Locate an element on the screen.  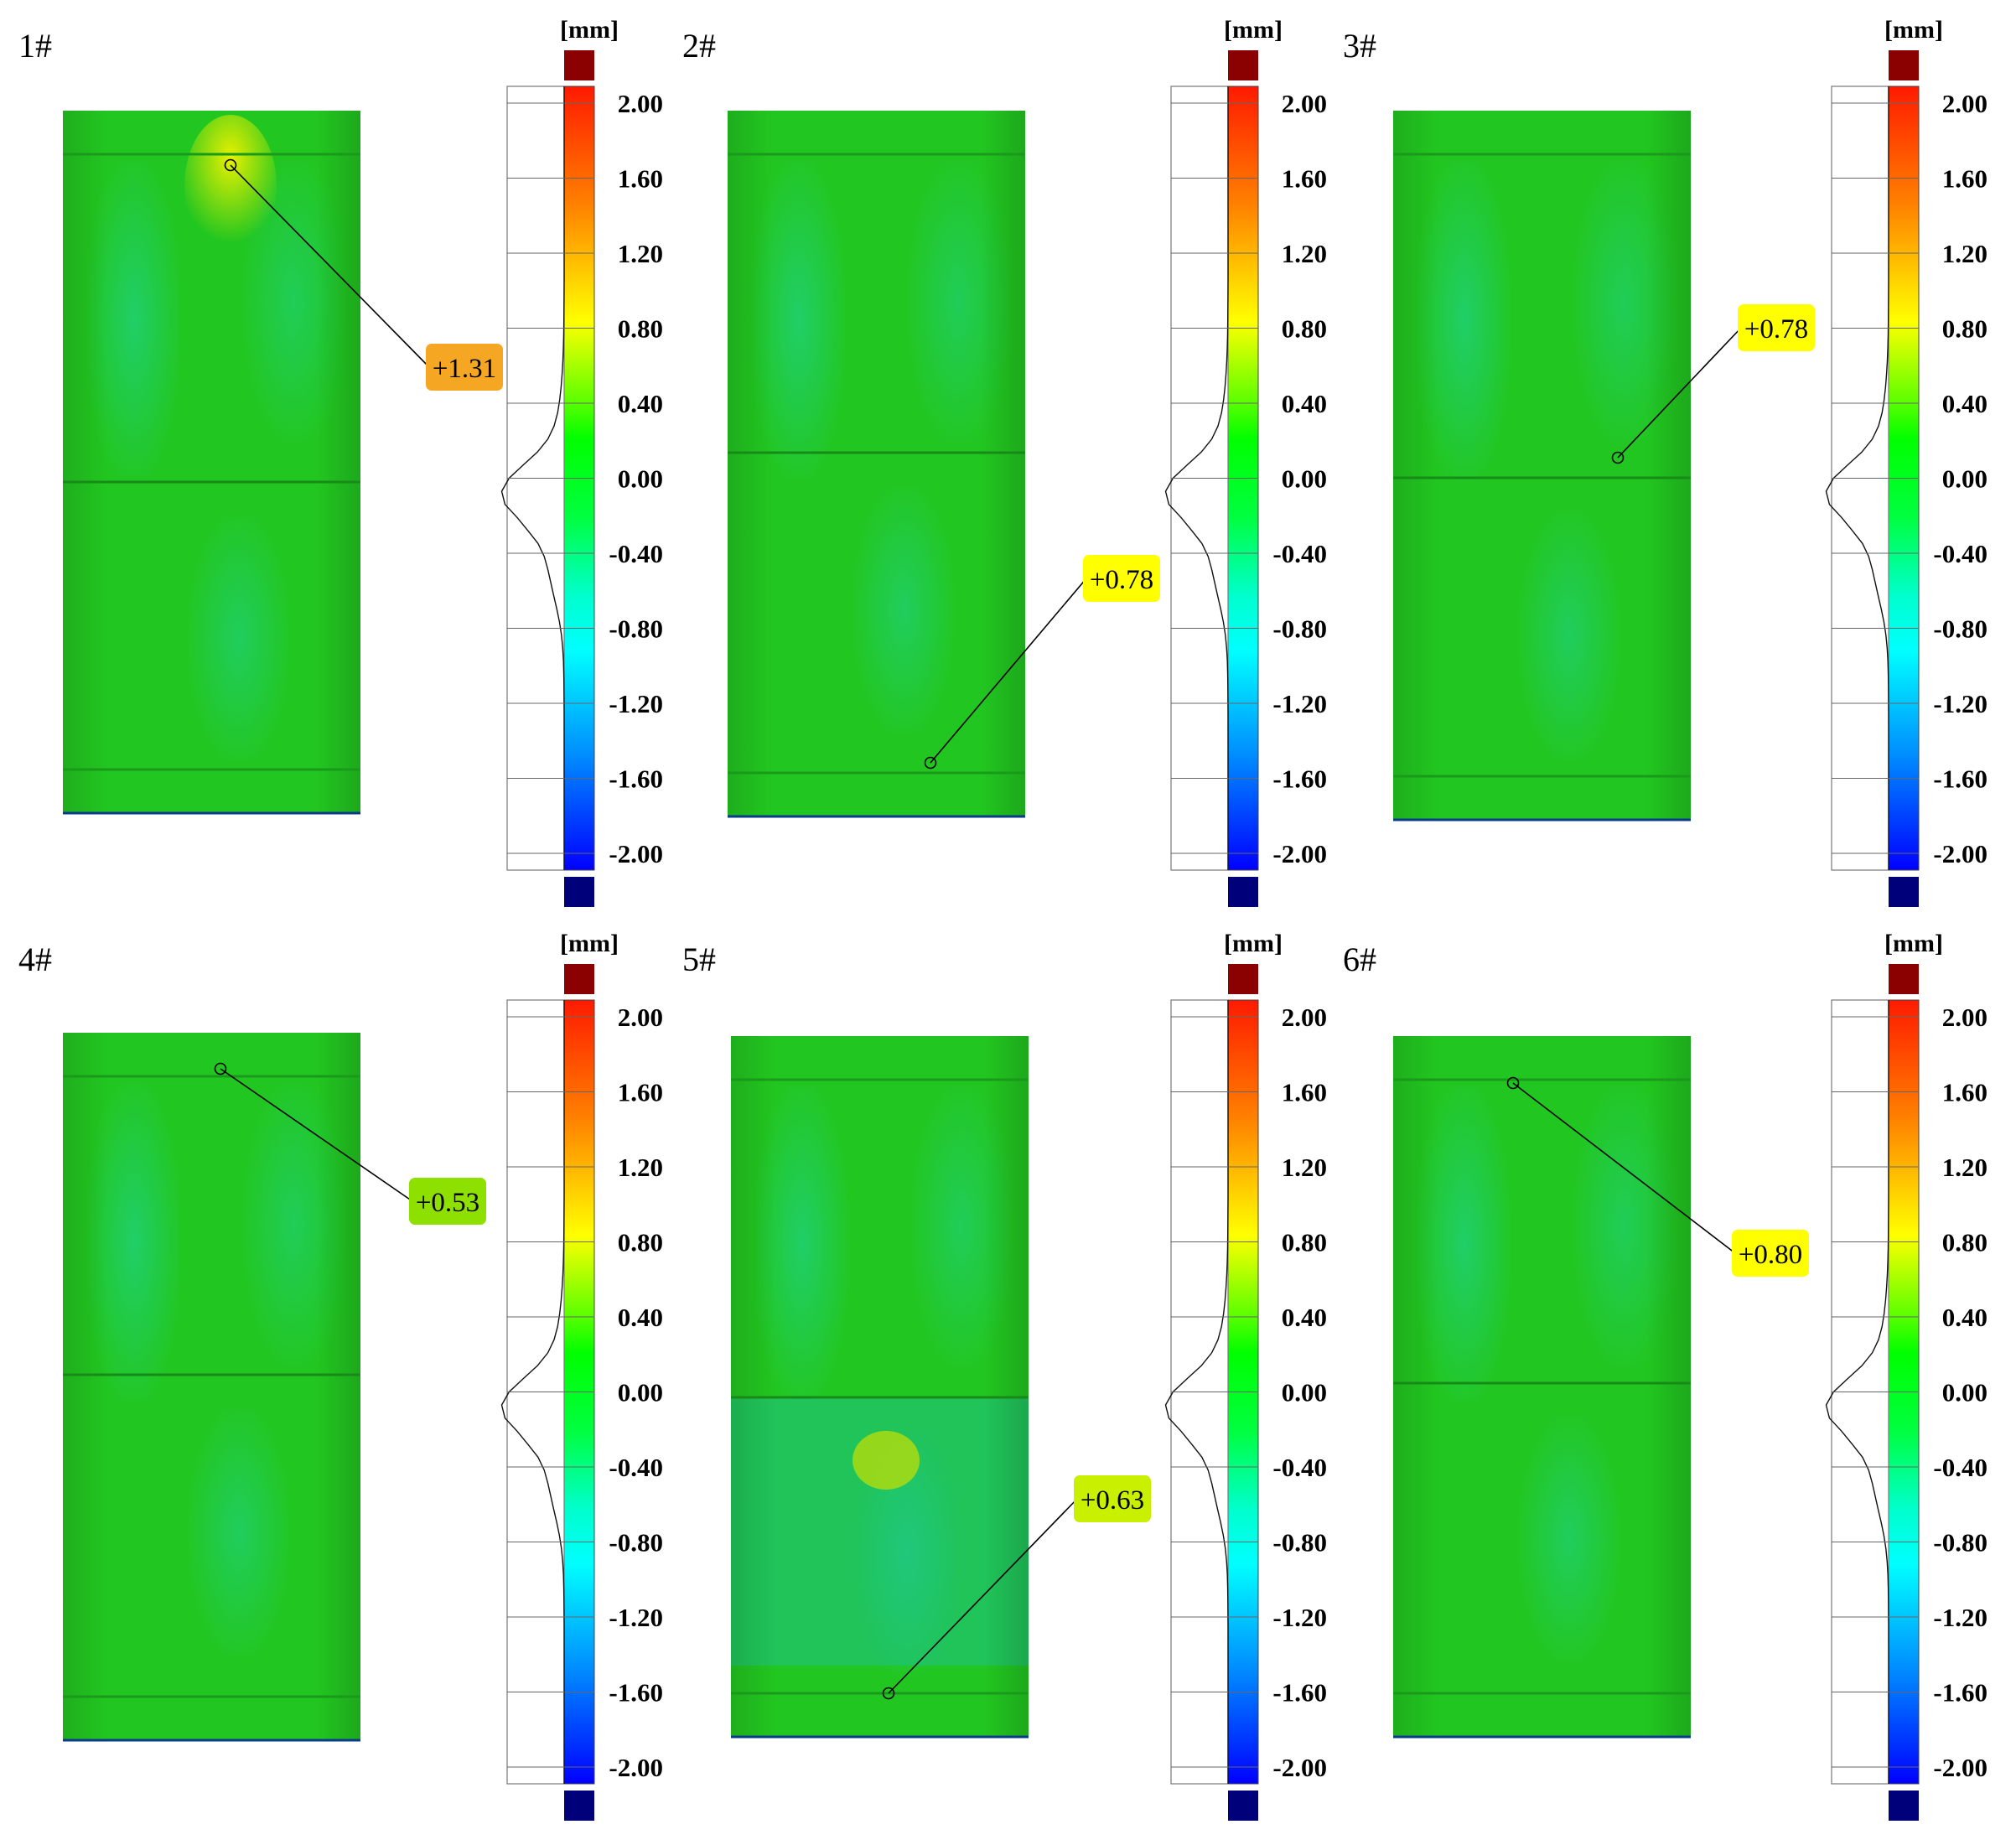
callout-value: +0.78 is located at coordinates (1122, 580).